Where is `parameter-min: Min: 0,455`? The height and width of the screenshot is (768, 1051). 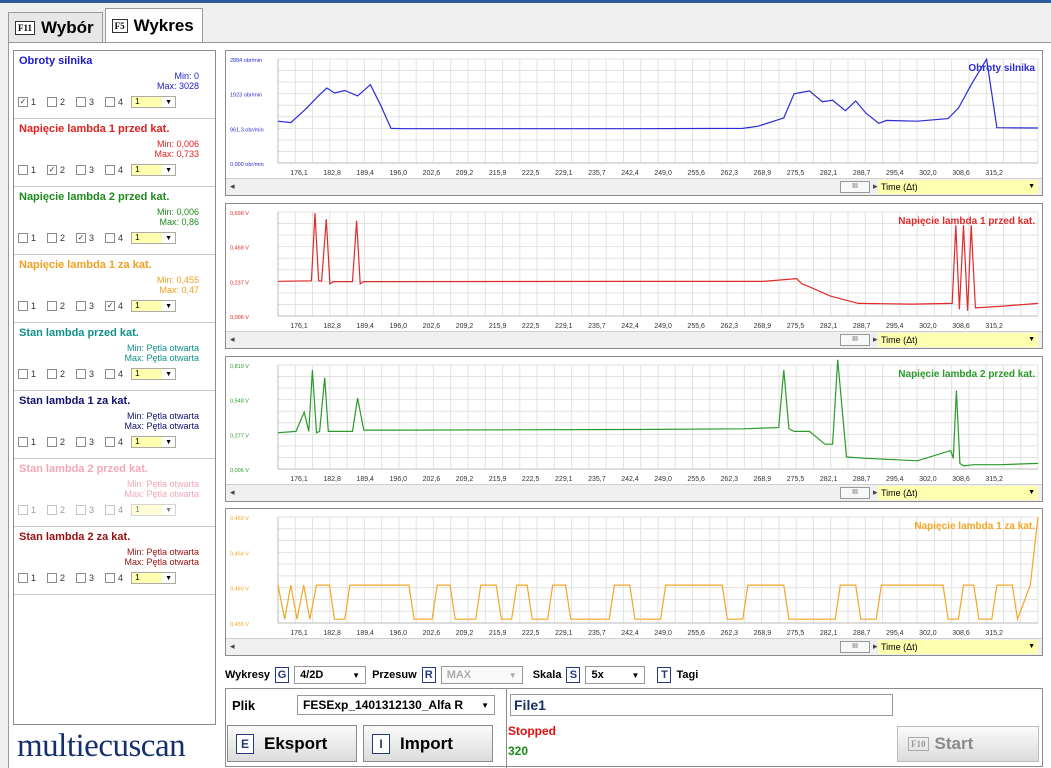
parameter-min: Min: 0,455 is located at coordinates (177, 280).